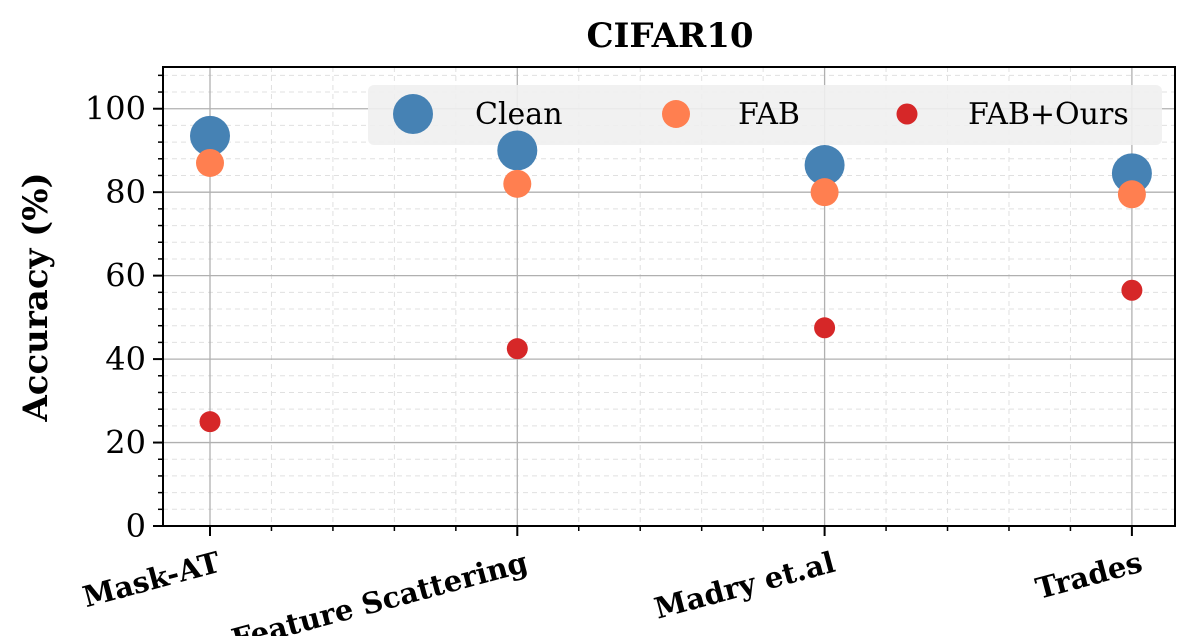  I want to click on chart-title: CIFAR10, so click(669, 36).